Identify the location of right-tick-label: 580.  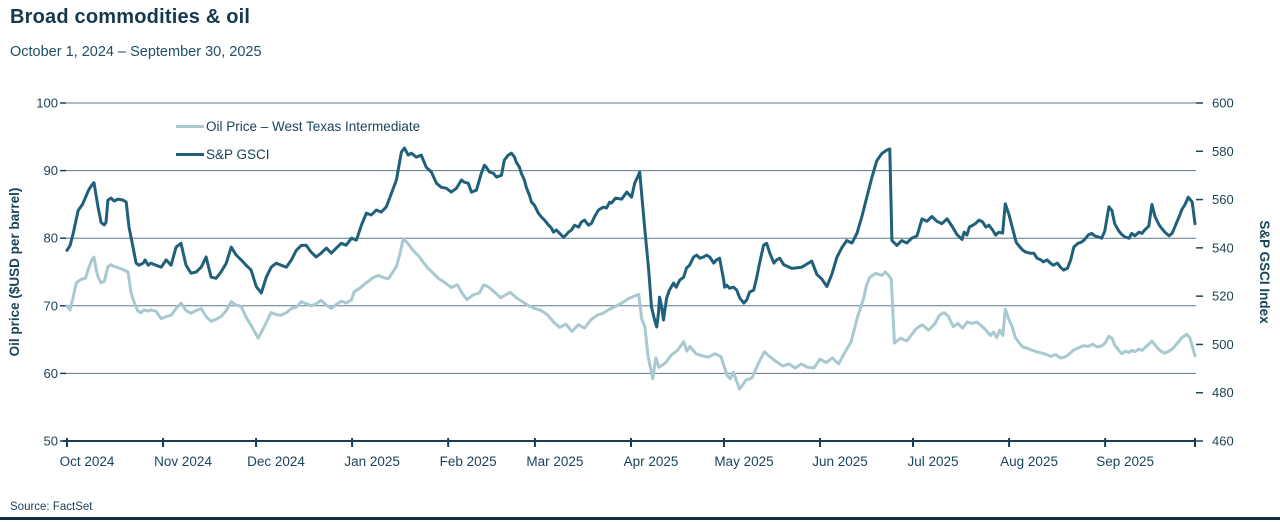
(1223, 151).